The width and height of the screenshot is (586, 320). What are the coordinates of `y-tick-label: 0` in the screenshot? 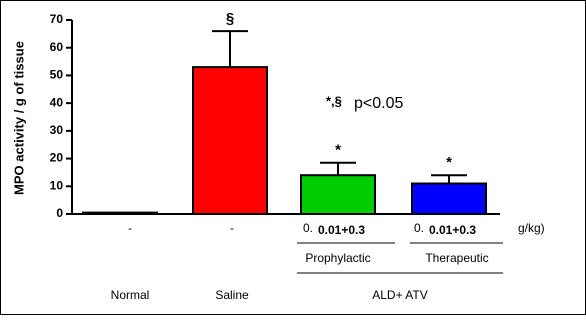 It's located at (59, 213).